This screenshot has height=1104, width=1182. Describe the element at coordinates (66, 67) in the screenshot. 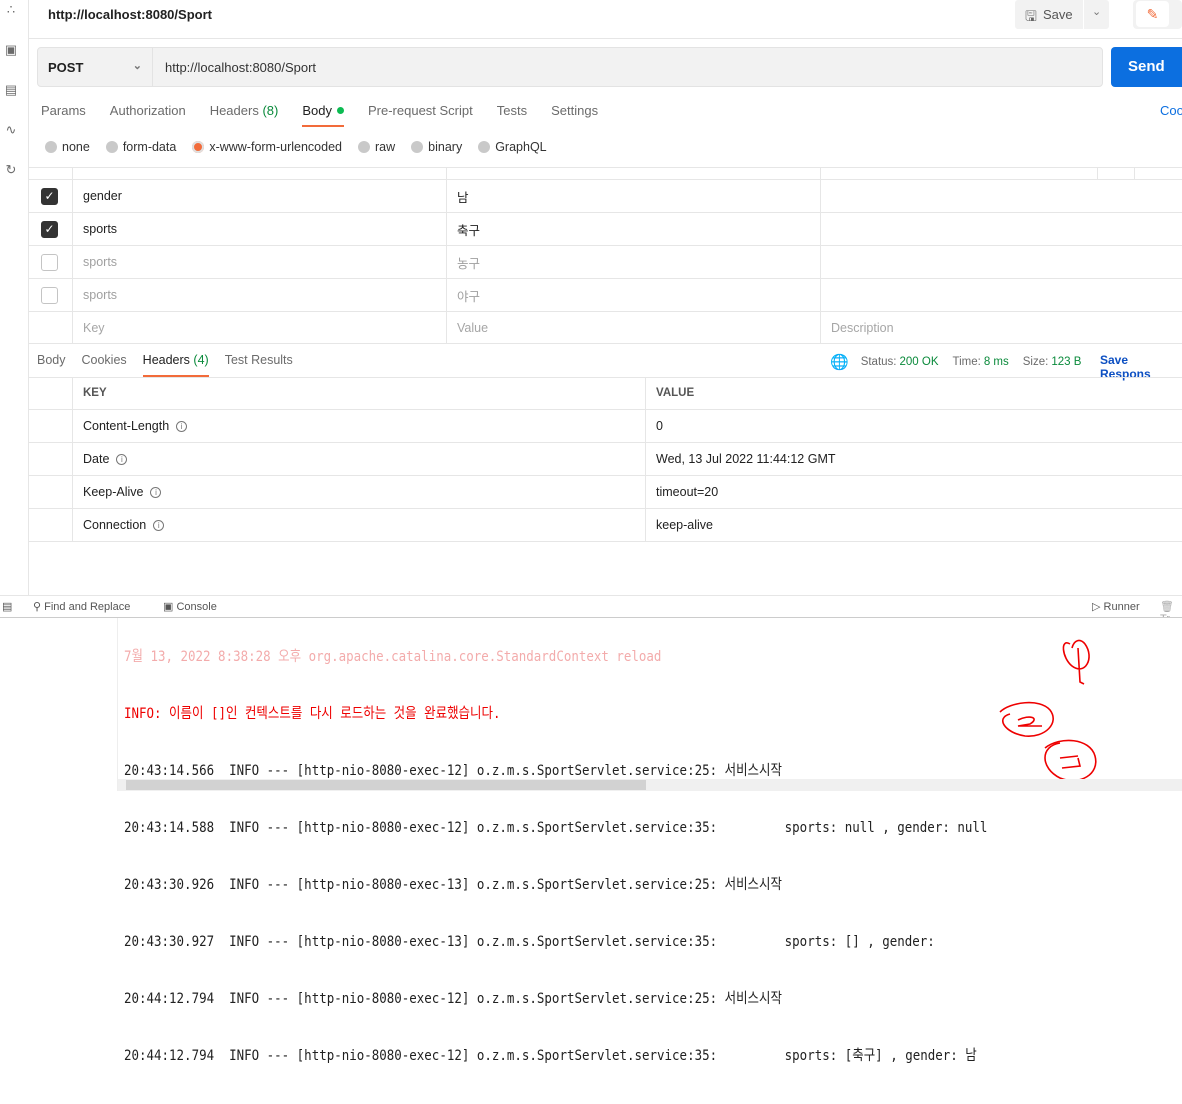

I see `method-value: POST` at that location.